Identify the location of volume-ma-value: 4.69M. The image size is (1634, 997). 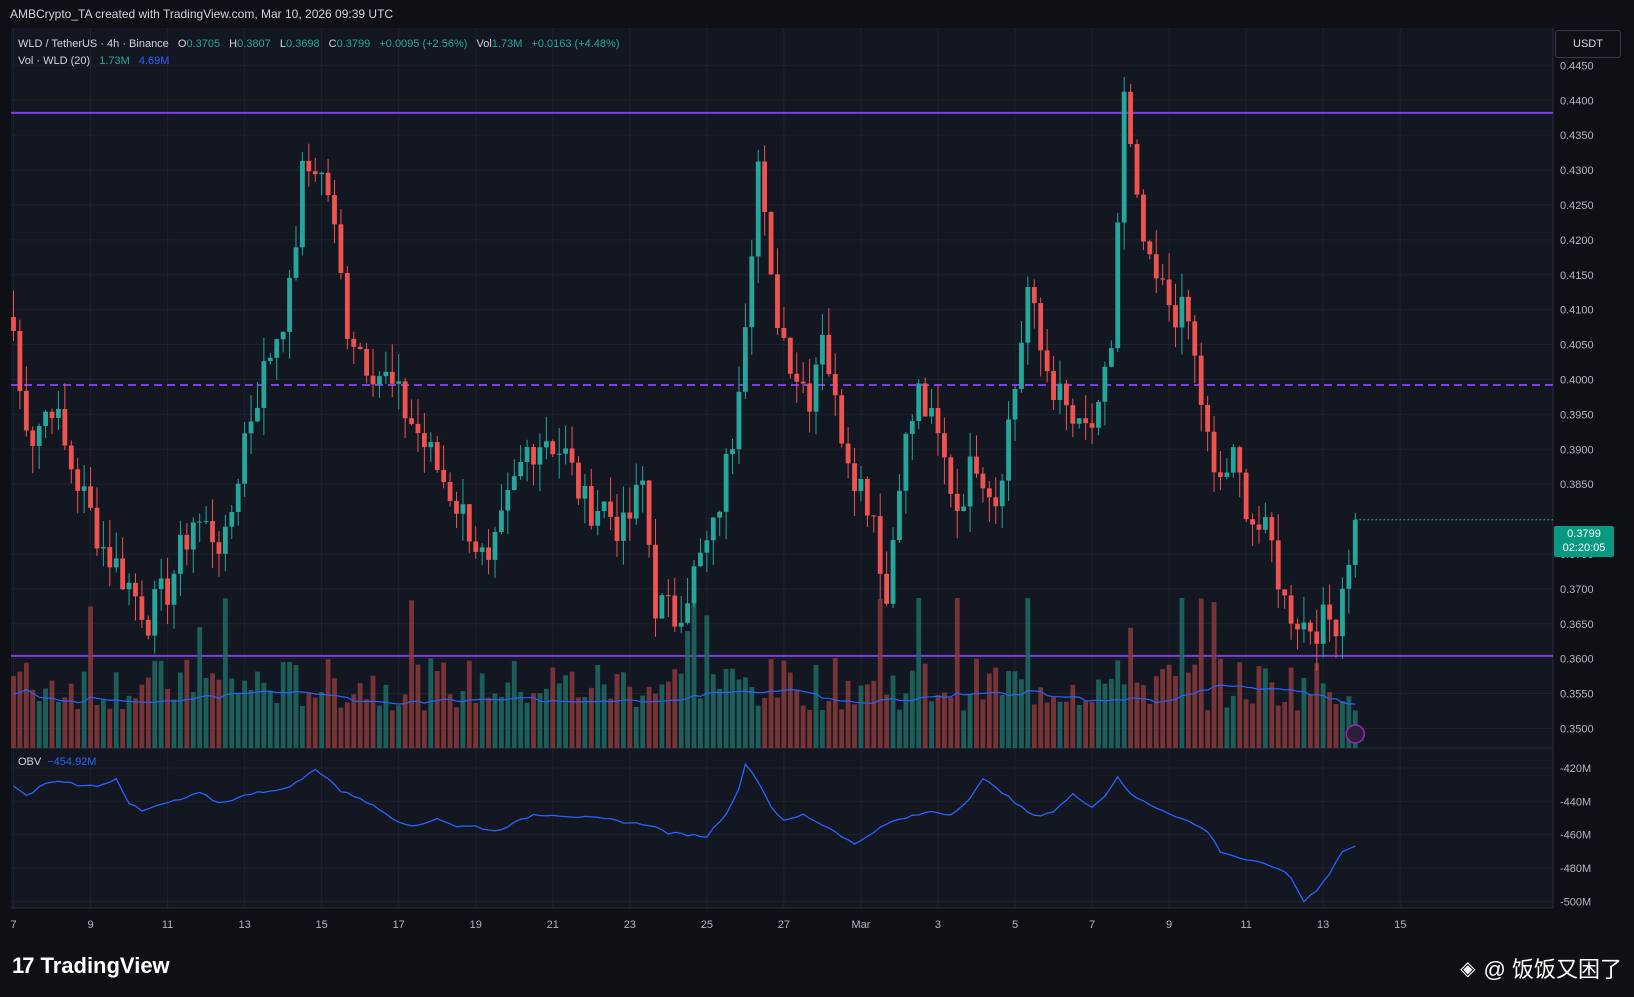
(154, 61).